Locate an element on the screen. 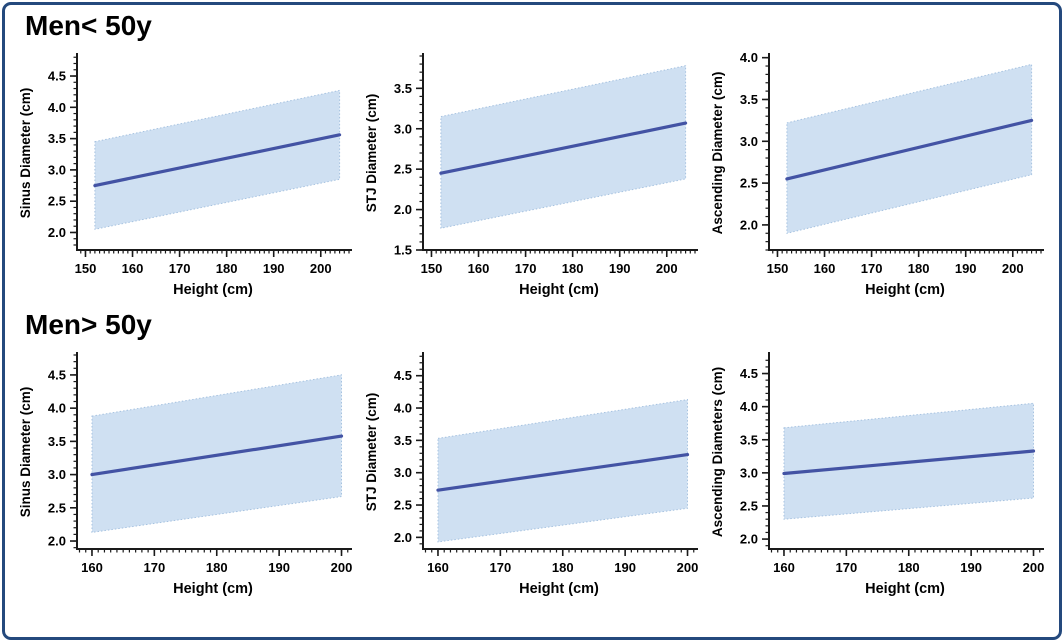  y-tick-label: 1.5 is located at coordinates (403, 249).